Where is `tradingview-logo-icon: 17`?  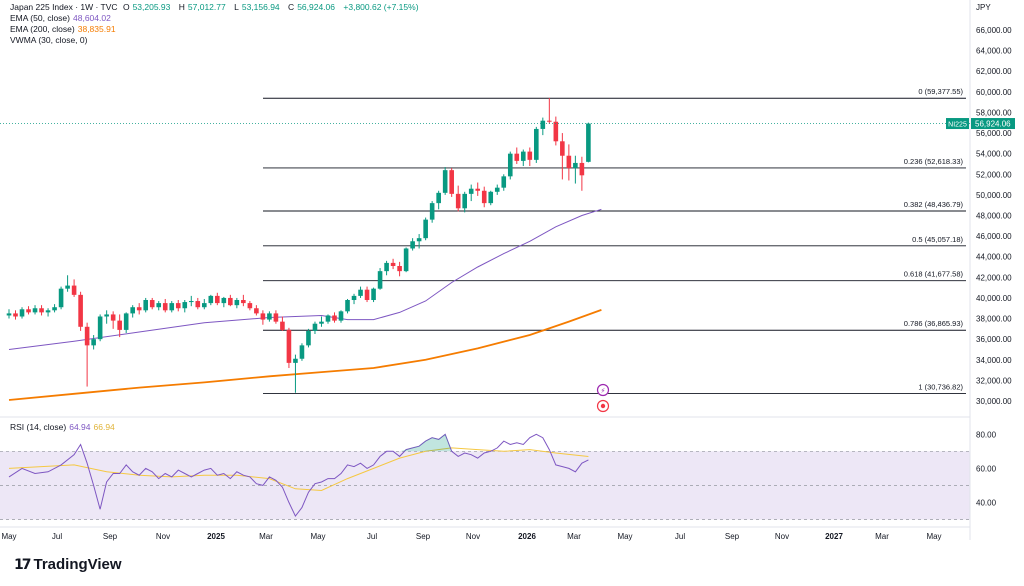
tradingview-logo-icon: 17 is located at coordinates (23, 564).